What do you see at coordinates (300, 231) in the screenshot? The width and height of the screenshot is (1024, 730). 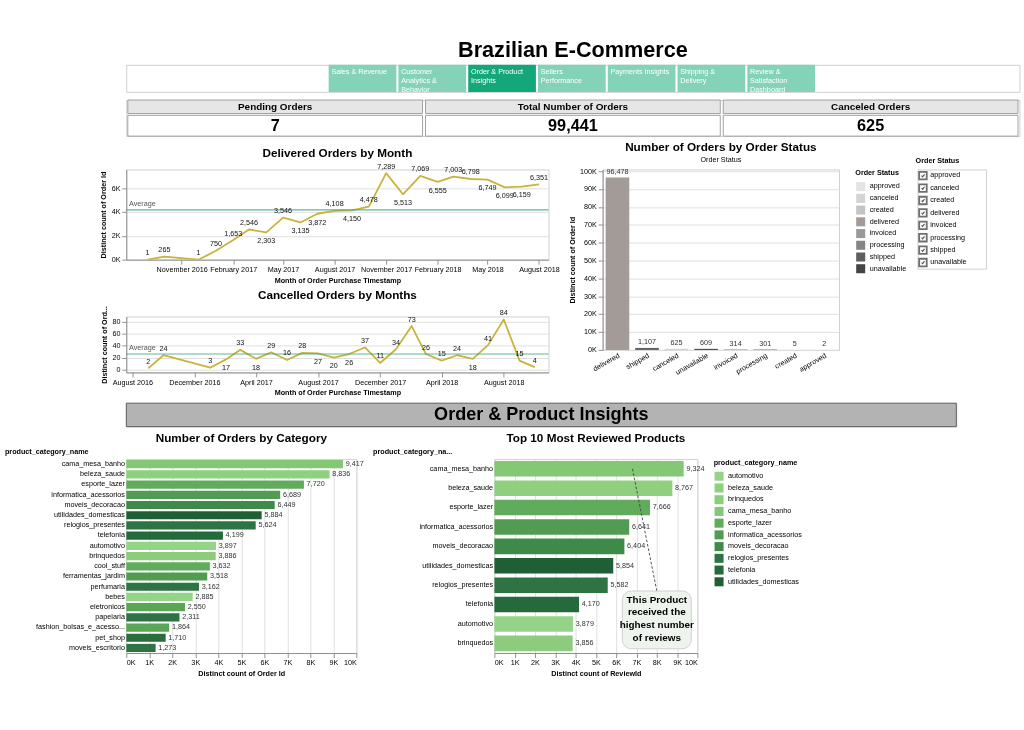 I see `data-label: 3,135` at bounding box center [300, 231].